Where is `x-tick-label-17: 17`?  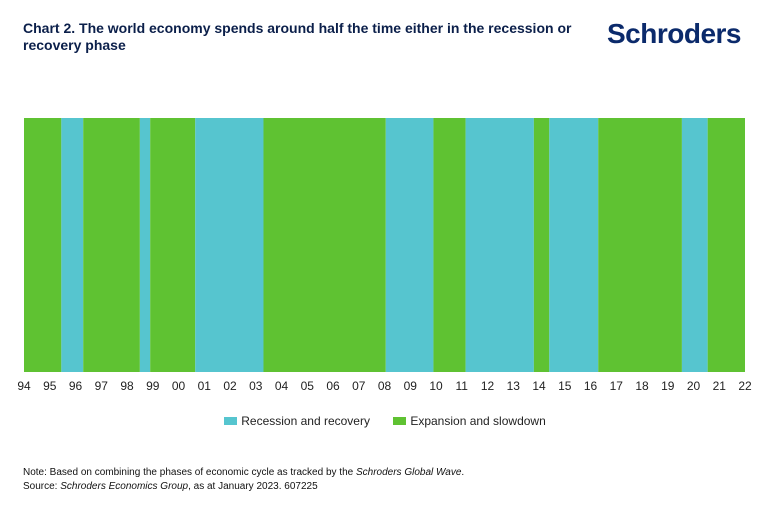
x-tick-label-17: 17 is located at coordinates (617, 386).